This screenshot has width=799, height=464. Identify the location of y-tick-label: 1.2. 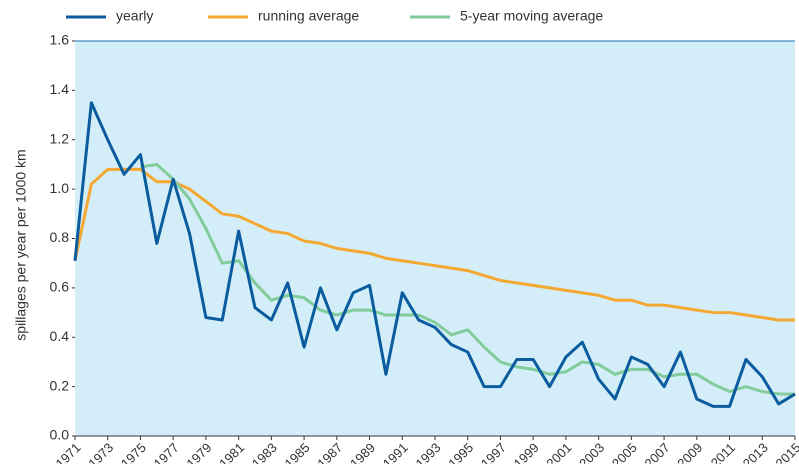
(60, 138).